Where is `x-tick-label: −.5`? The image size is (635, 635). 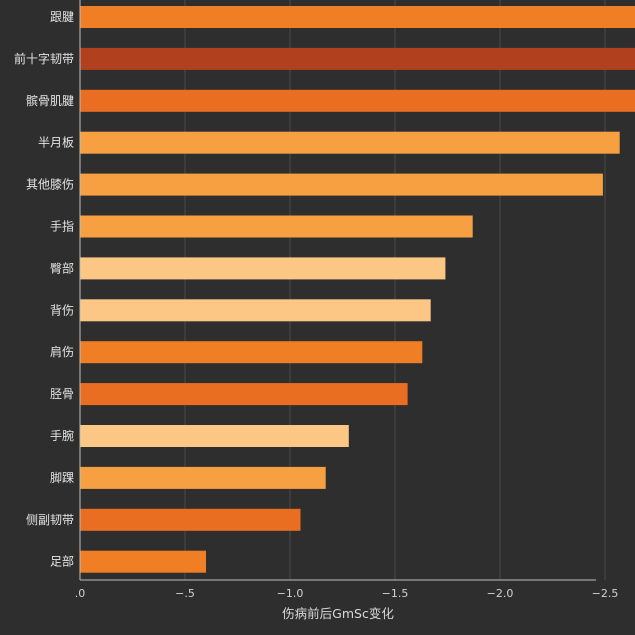
x-tick-label: −.5 is located at coordinates (185, 593).